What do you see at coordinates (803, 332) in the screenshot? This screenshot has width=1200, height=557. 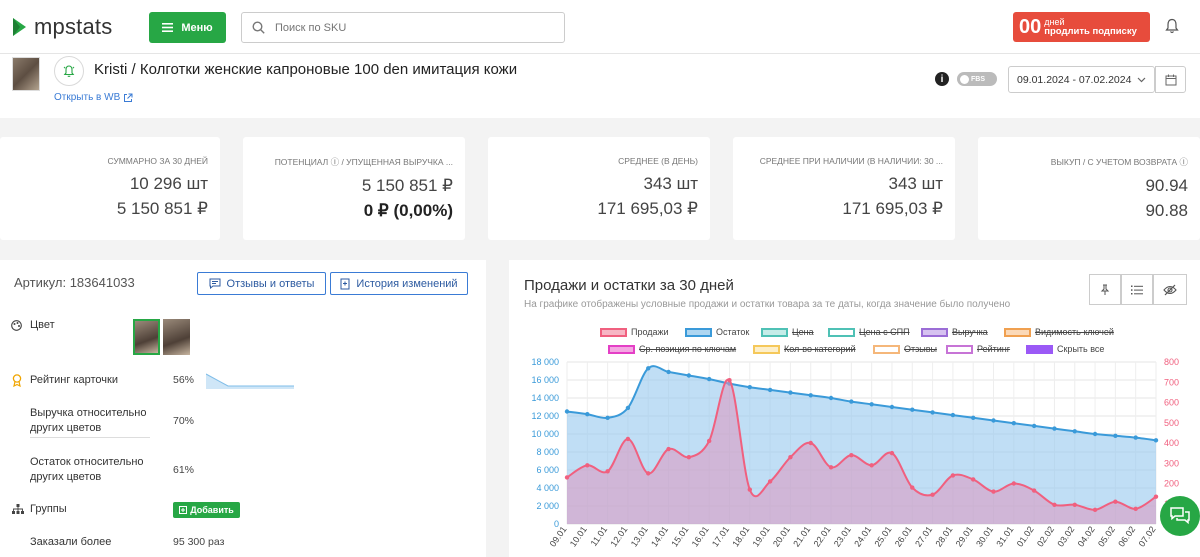 I see `legend-label: Цена` at bounding box center [803, 332].